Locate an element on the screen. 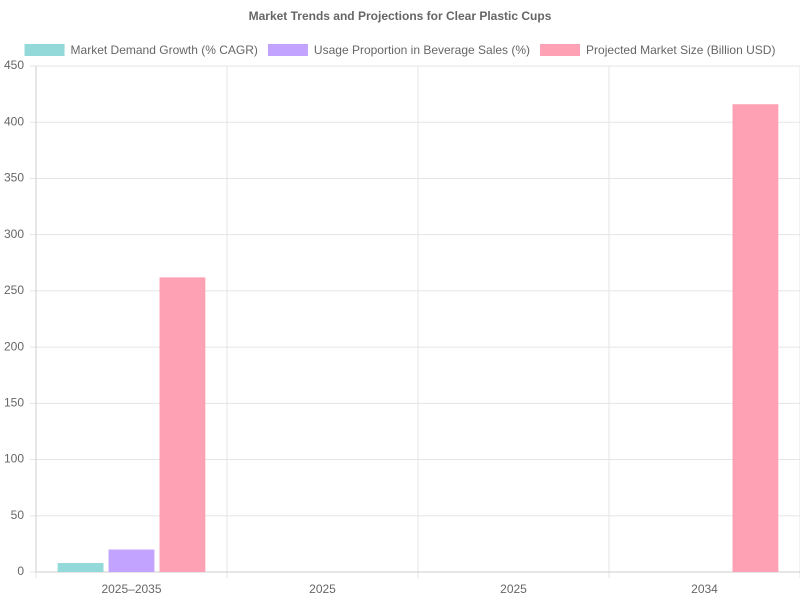 The height and width of the screenshot is (600, 800). y-tick-label: 50 is located at coordinates (18, 515).